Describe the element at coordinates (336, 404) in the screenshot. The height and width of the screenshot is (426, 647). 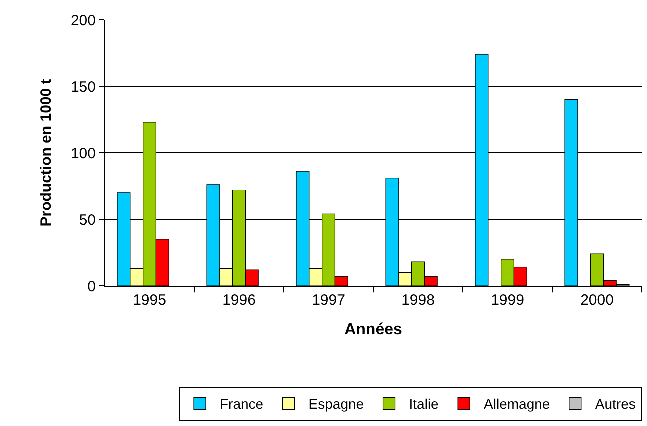
I see `legend-label: Espagne` at that location.